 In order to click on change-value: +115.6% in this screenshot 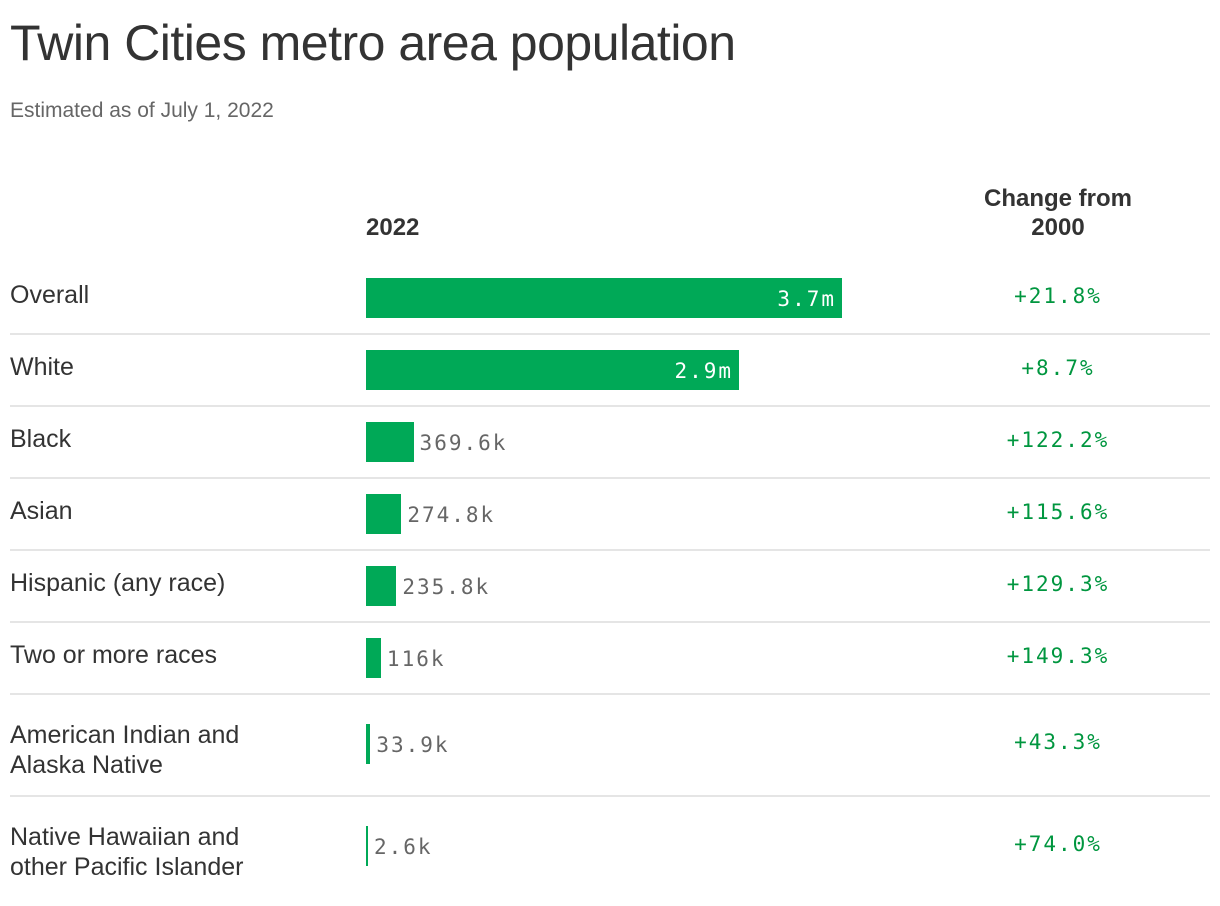, I will do `click(1058, 512)`.